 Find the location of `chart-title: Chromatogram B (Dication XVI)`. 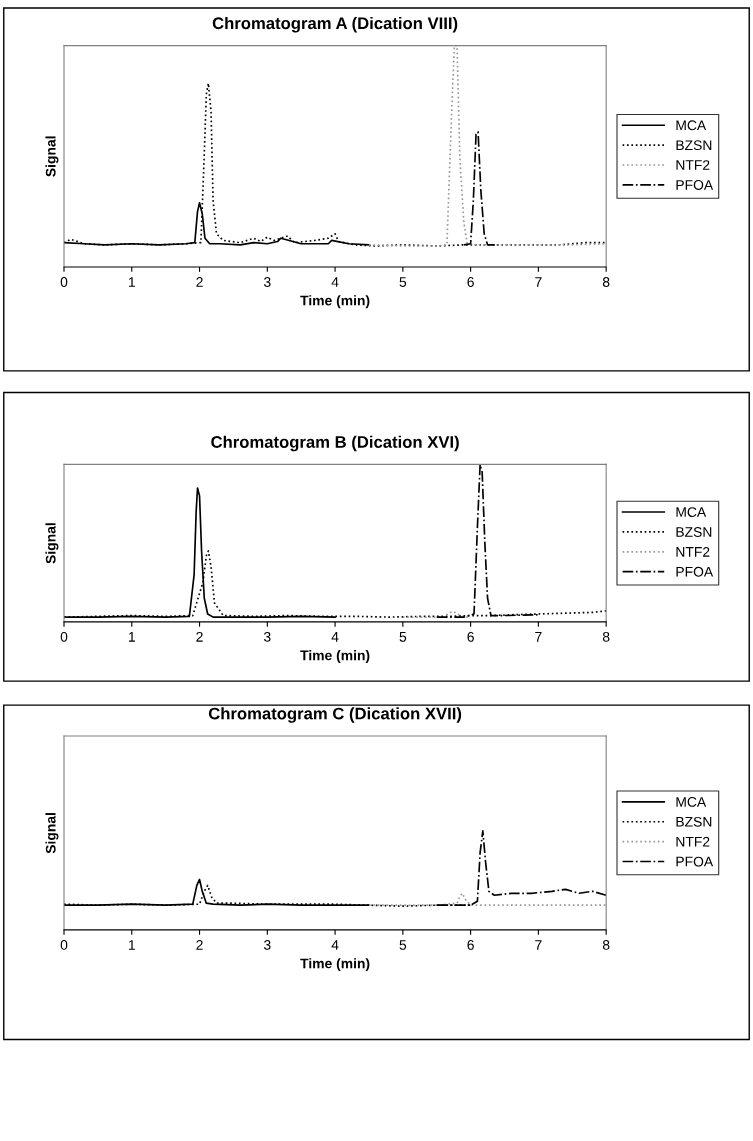

chart-title: Chromatogram B (Dication XVI) is located at coordinates (335, 443).